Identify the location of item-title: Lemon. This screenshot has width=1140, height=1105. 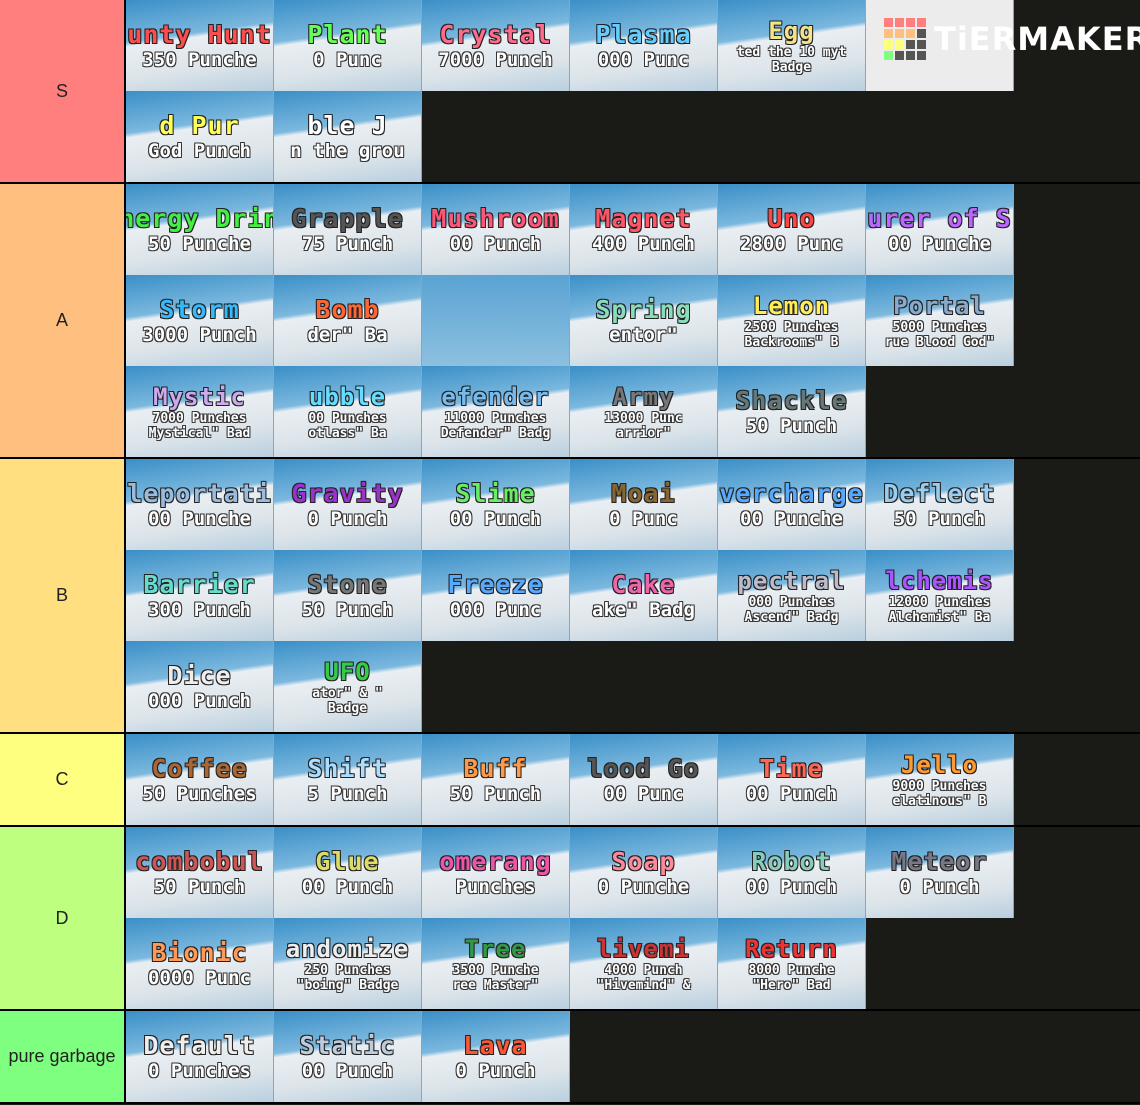
(791, 305).